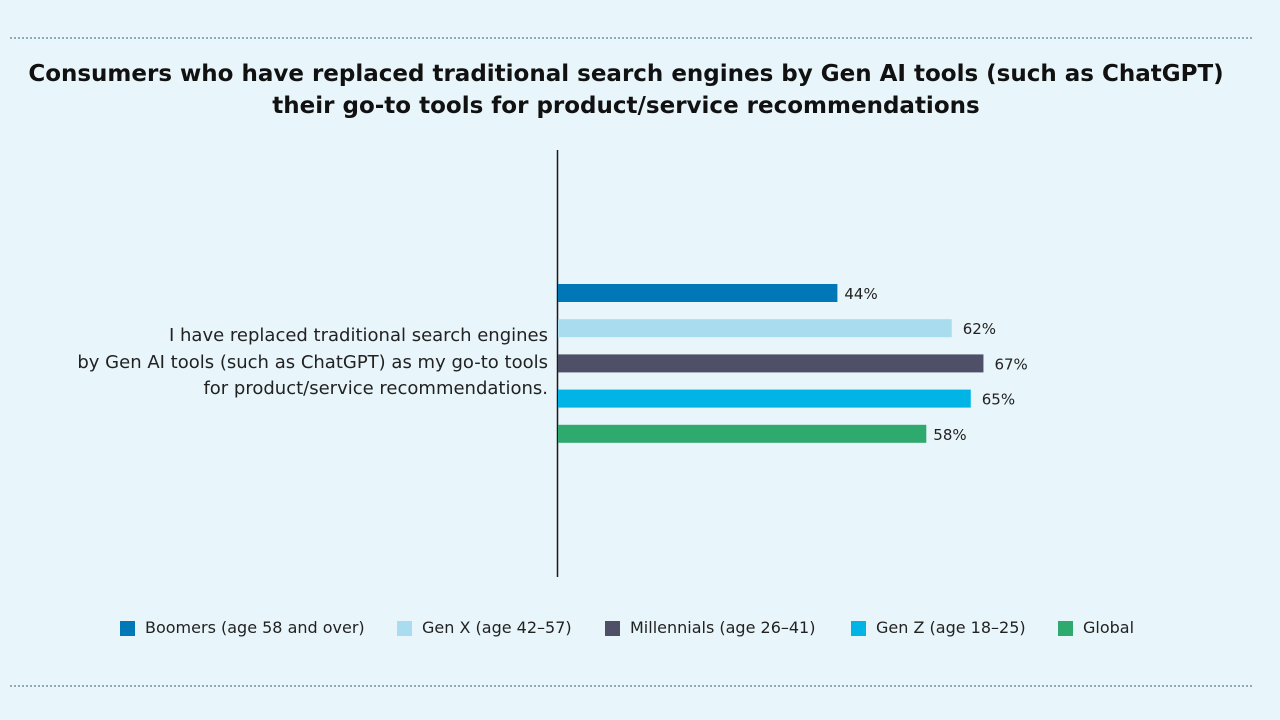  What do you see at coordinates (1065, 628) in the screenshot?
I see `legend-swatch-global` at bounding box center [1065, 628].